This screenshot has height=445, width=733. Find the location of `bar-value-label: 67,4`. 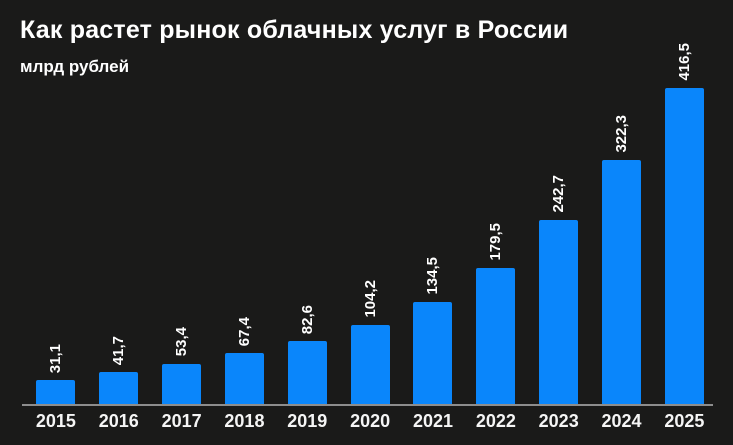

bar-value-label: 67,4 is located at coordinates (244, 331).